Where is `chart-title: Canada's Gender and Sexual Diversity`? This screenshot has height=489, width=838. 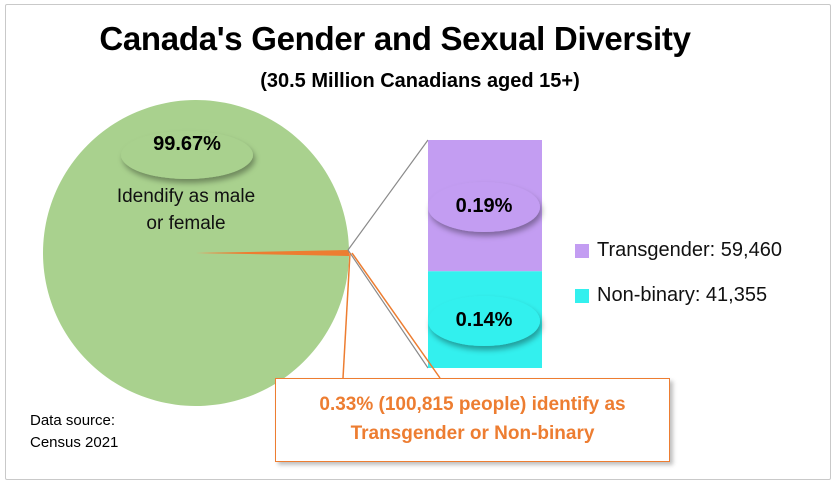 chart-title: Canada's Gender and Sexual Diversity is located at coordinates (395, 38).